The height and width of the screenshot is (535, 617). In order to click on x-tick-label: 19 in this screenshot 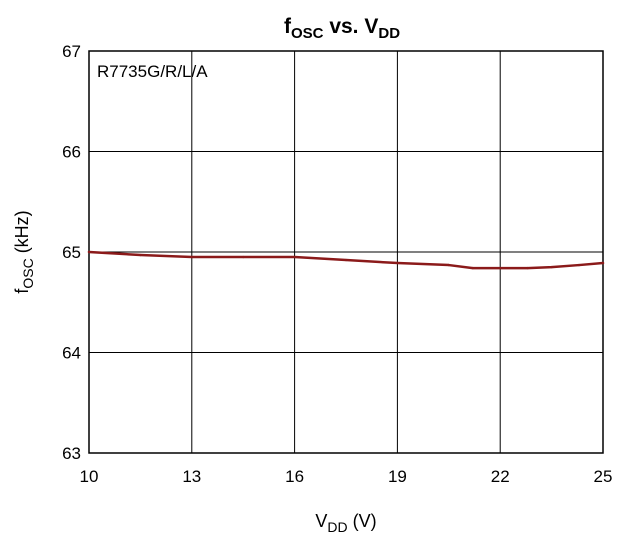, I will do `click(397, 476)`.